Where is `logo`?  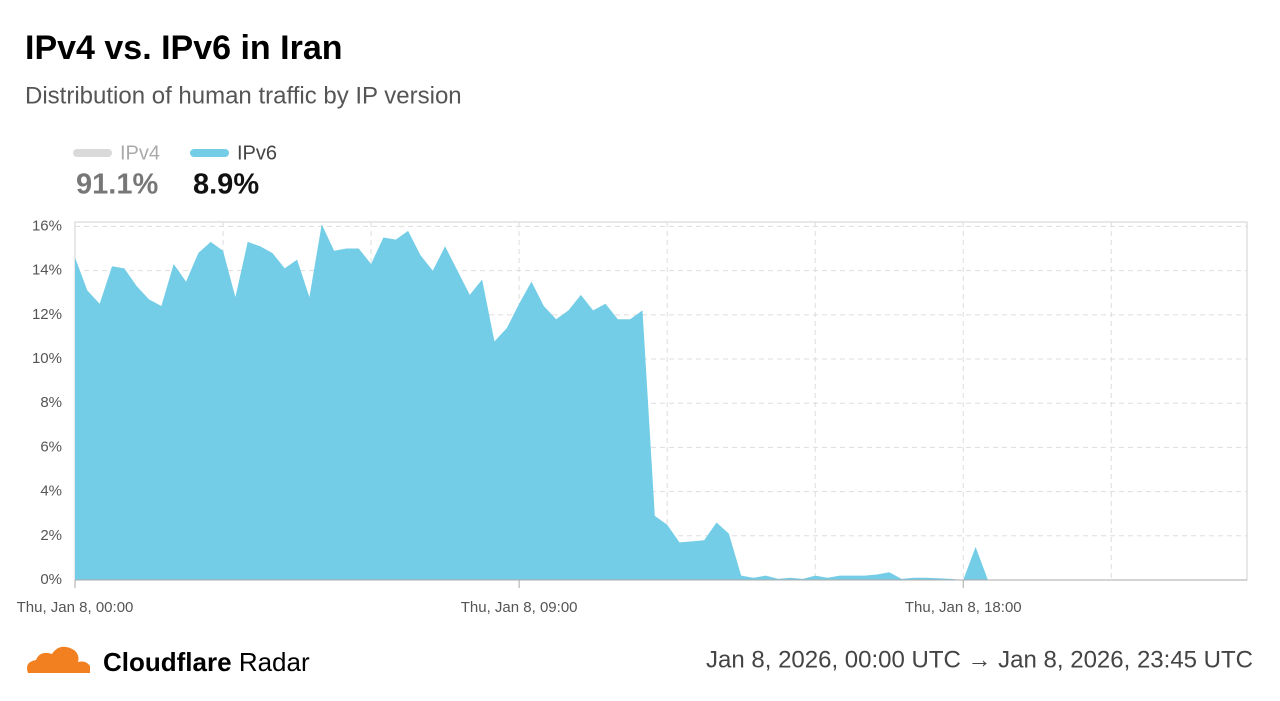 logo is located at coordinates (58, 659).